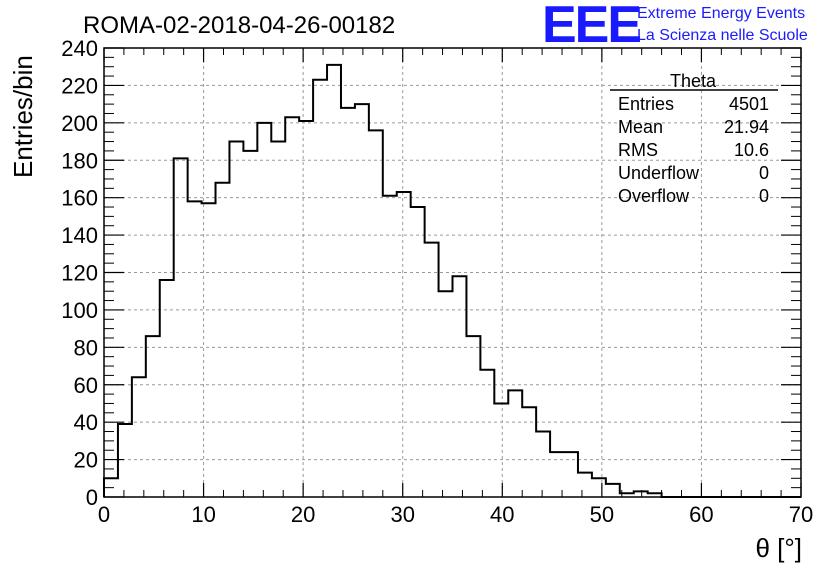  I want to click on logo-line-1: Extreme Energy Events, so click(721, 13).